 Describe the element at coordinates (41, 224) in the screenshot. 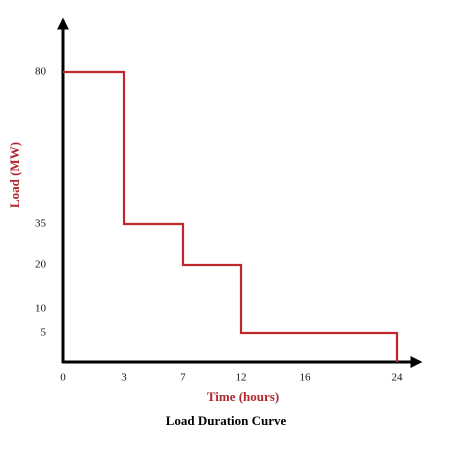

I see `y-tick-label: 35` at that location.